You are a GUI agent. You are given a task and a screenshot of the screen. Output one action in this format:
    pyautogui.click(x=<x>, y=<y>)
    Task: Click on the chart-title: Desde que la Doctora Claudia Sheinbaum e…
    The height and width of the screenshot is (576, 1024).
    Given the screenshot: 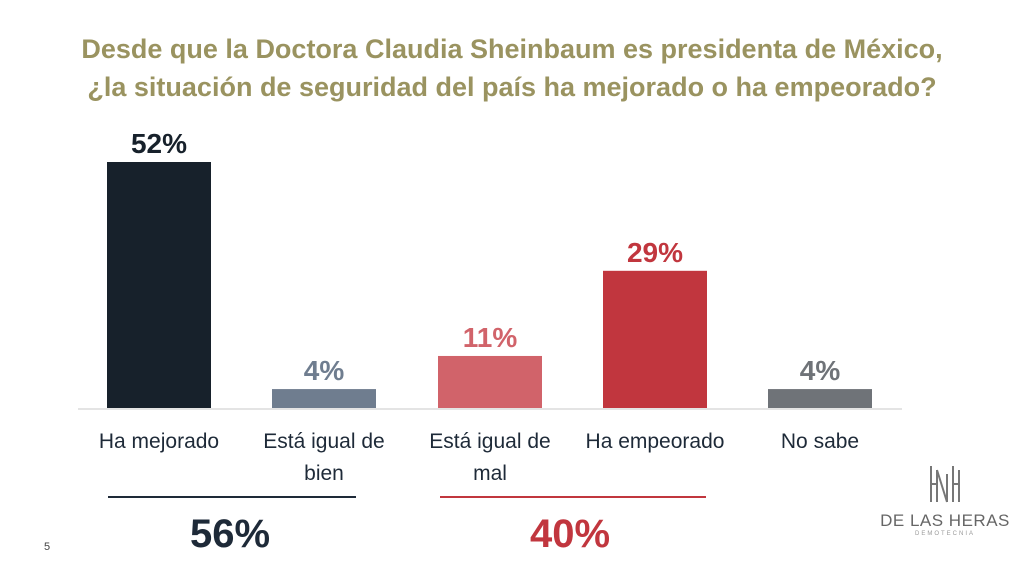 What is the action you would take?
    pyautogui.click(x=512, y=68)
    